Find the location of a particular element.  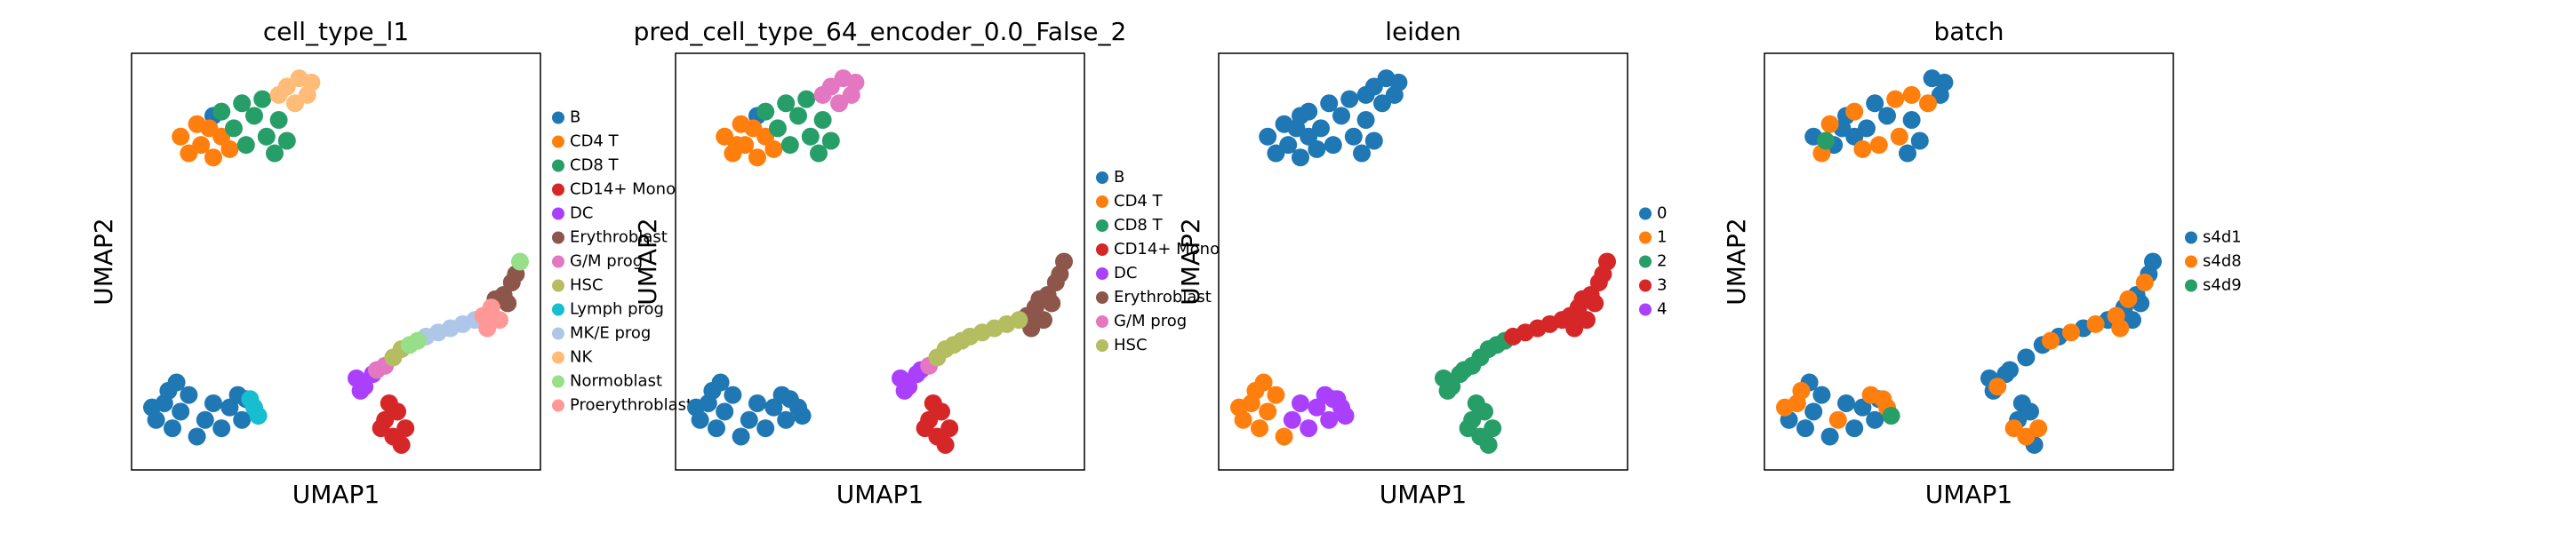

legend-label: s4d1 is located at coordinates (2222, 237).